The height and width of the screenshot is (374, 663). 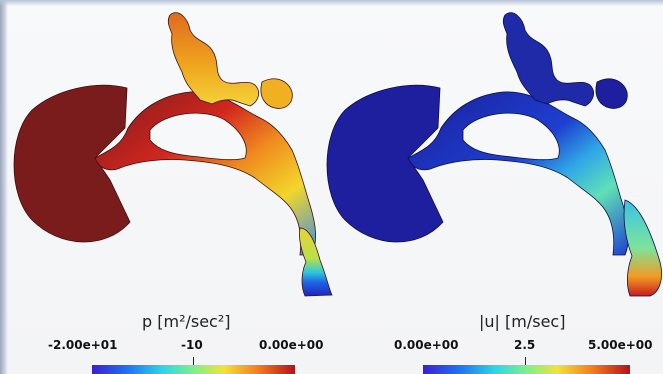 I want to click on window-edge-top, so click(x=331, y=3).